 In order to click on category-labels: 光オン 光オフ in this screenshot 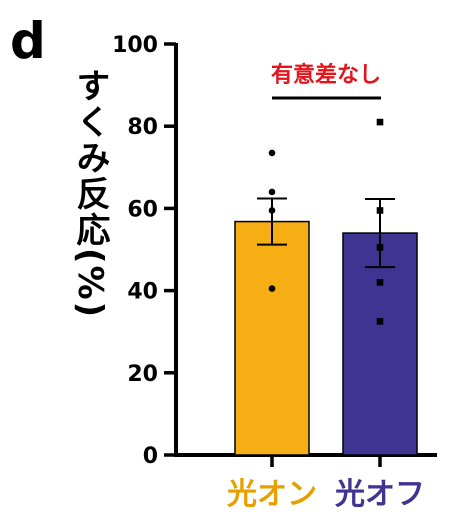, I will do `click(326, 494)`.